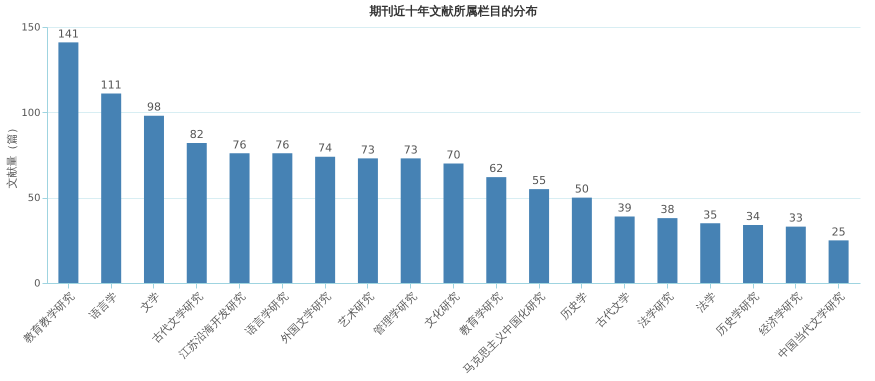 Image resolution: width=875 pixels, height=381 pixels. What do you see at coordinates (667, 209) in the screenshot?
I see `data-label: 38` at bounding box center [667, 209].